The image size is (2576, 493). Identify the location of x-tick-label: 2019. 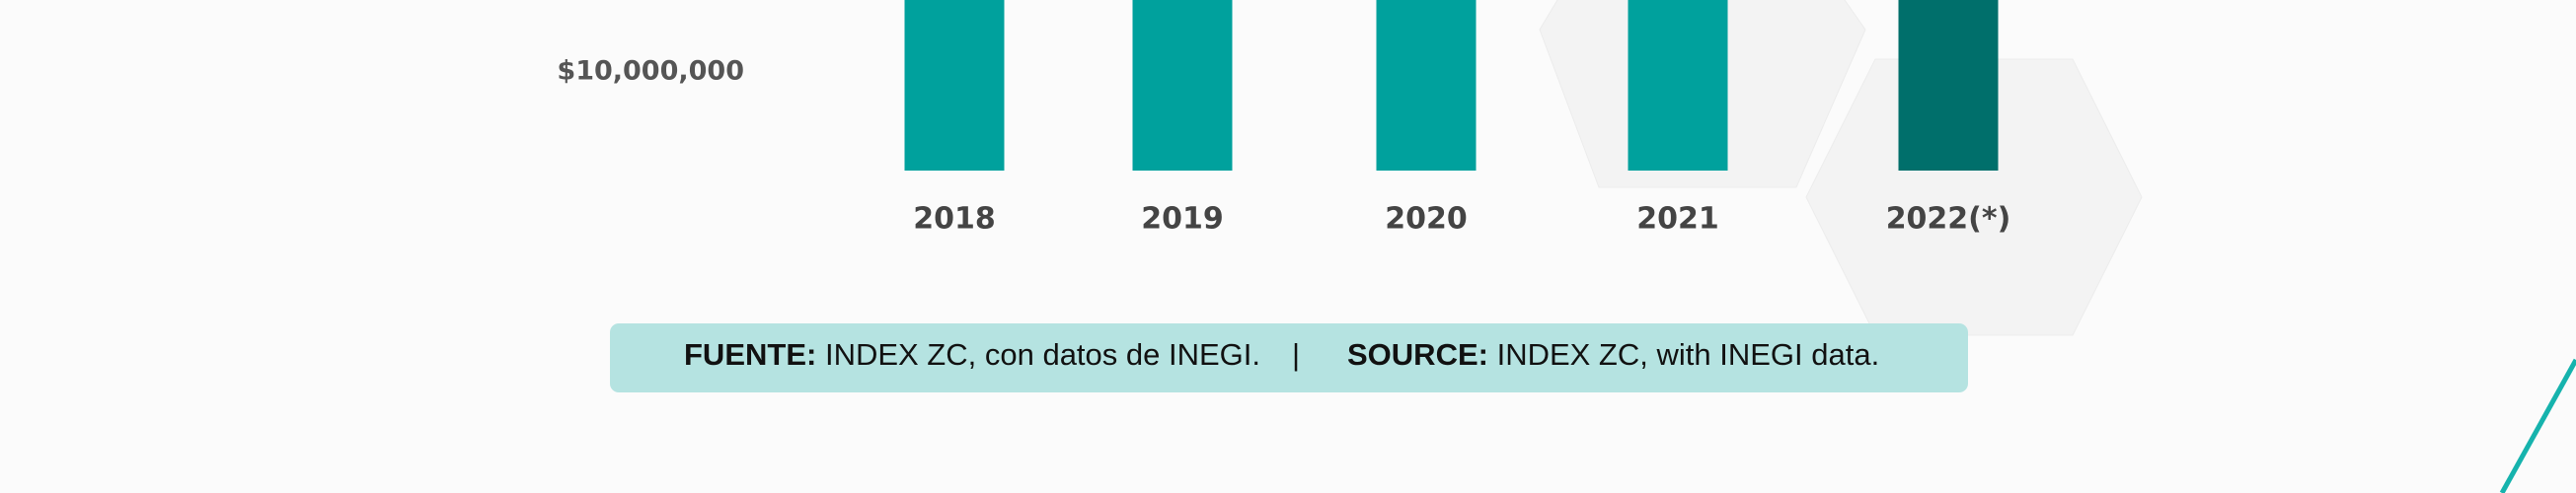
(1182, 219).